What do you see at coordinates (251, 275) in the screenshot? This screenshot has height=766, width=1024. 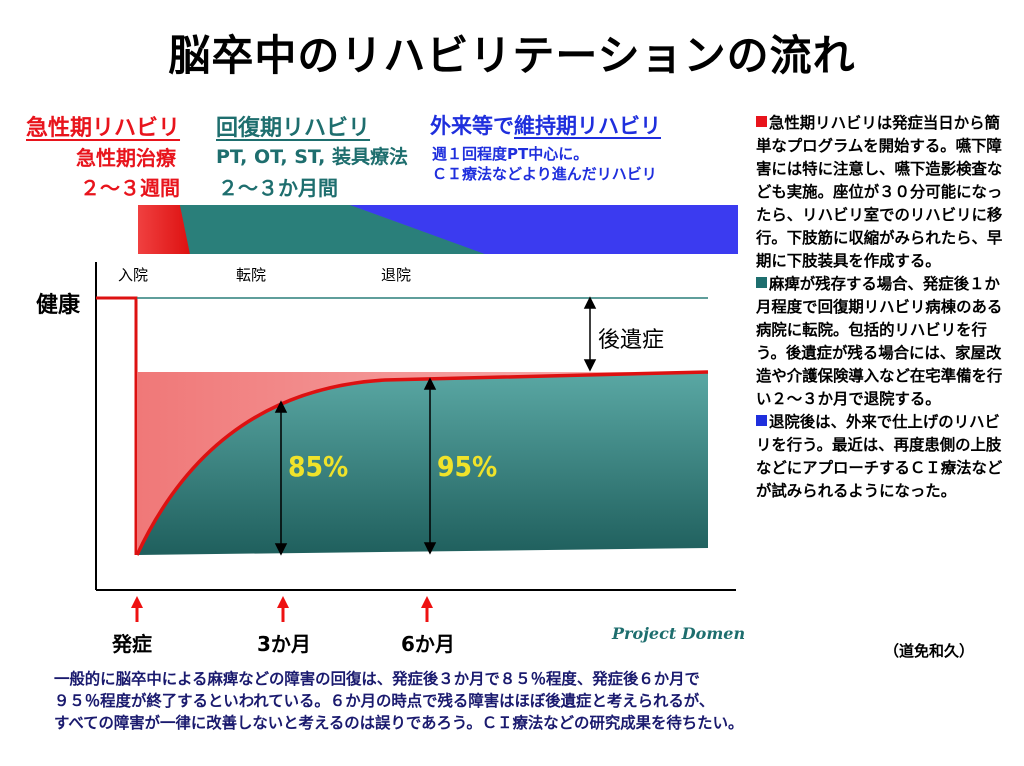 I see `event-transfer: 転院` at bounding box center [251, 275].